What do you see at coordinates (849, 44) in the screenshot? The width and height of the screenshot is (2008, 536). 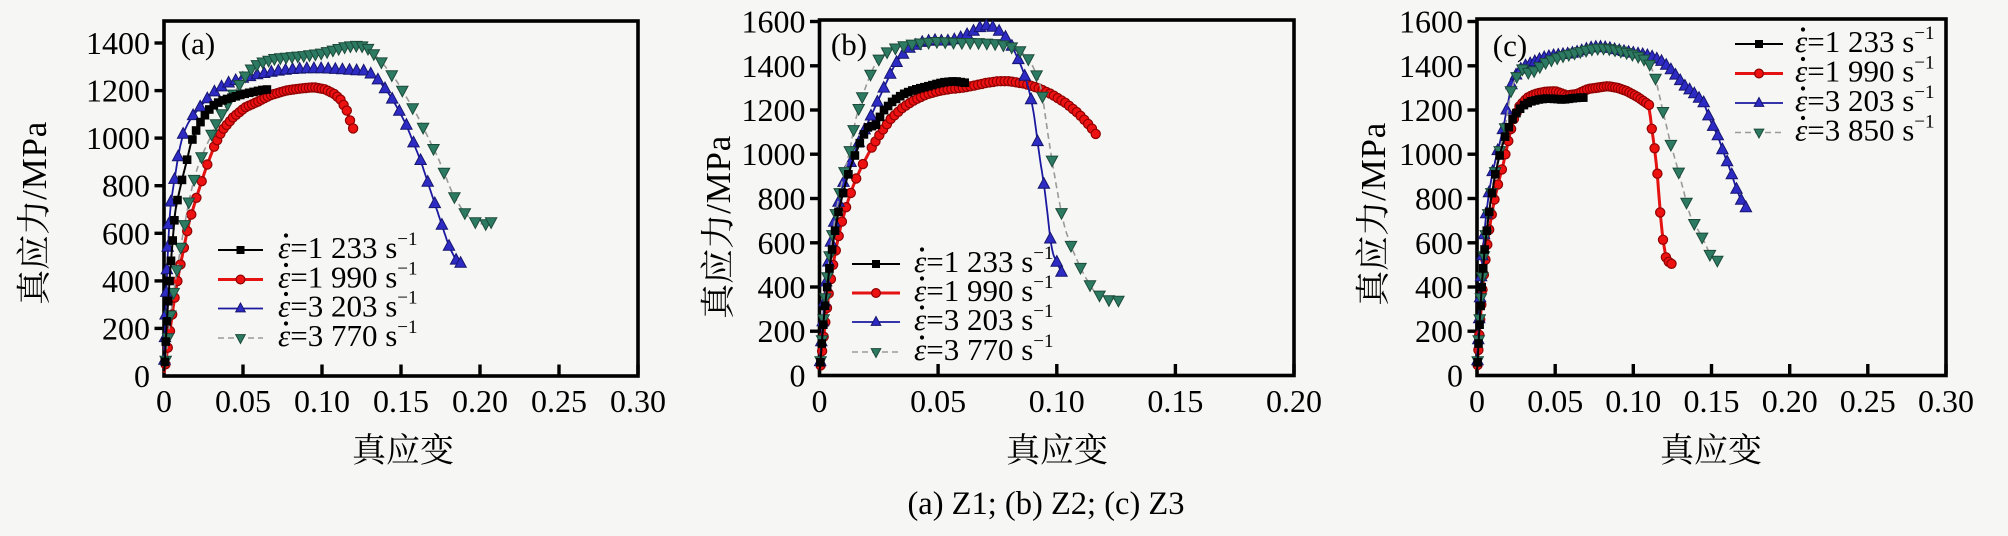 I see `svg-text: (b)` at bounding box center [849, 44].